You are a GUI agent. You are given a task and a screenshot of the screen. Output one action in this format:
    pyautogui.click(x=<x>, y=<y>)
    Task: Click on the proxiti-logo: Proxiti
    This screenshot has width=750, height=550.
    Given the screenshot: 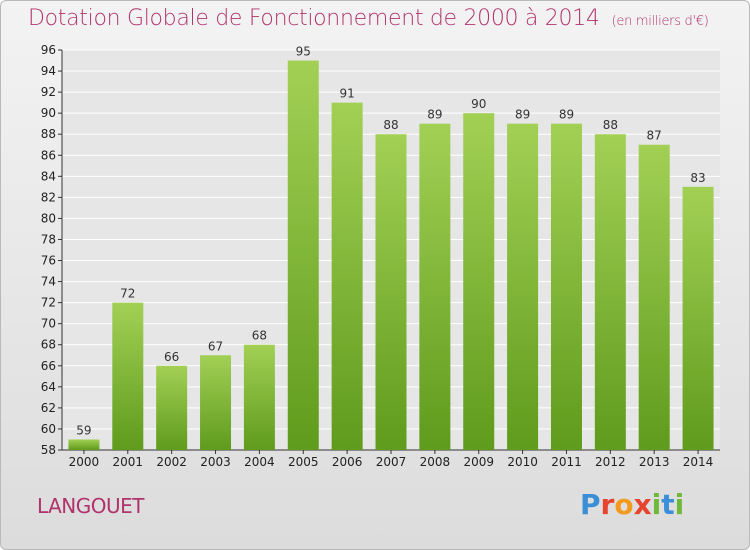 What is the action you would take?
    pyautogui.click(x=632, y=504)
    